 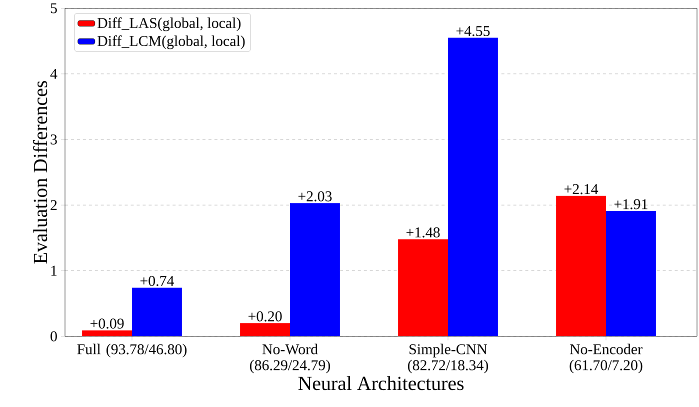 I want to click on data-label: +0.74, so click(x=157, y=281).